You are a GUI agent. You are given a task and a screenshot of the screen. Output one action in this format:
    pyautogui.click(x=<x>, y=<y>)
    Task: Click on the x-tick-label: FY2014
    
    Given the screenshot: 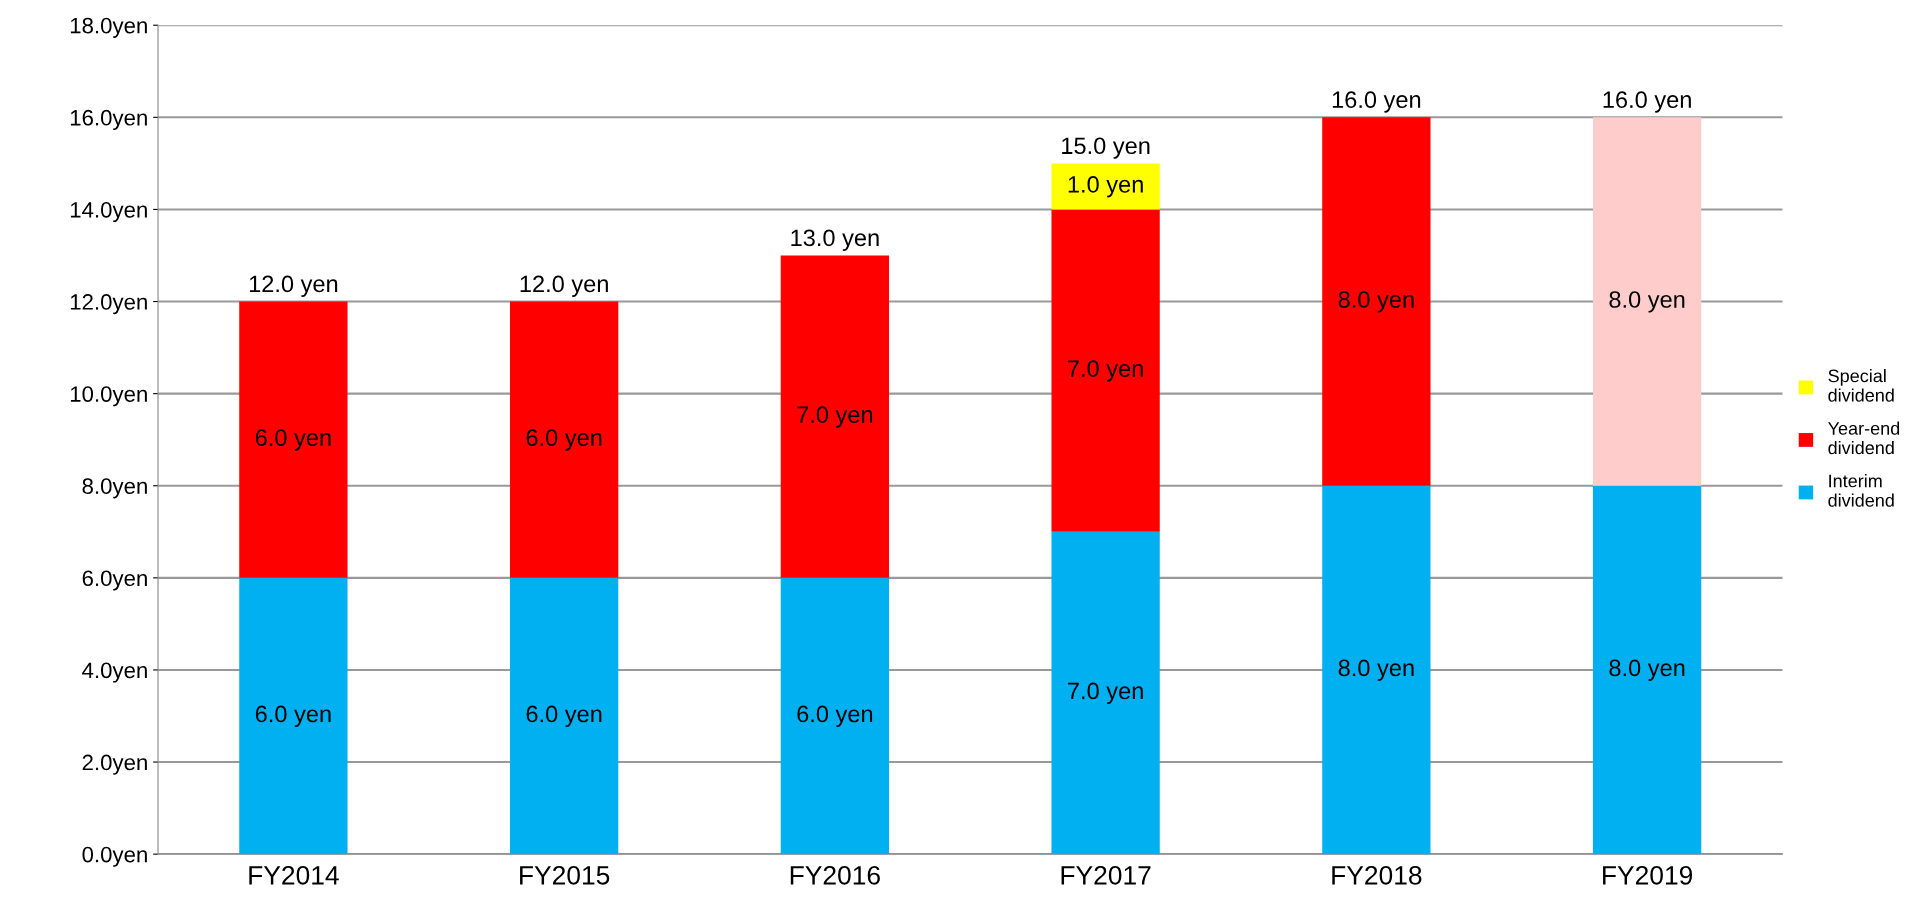 What is the action you would take?
    pyautogui.click(x=294, y=875)
    